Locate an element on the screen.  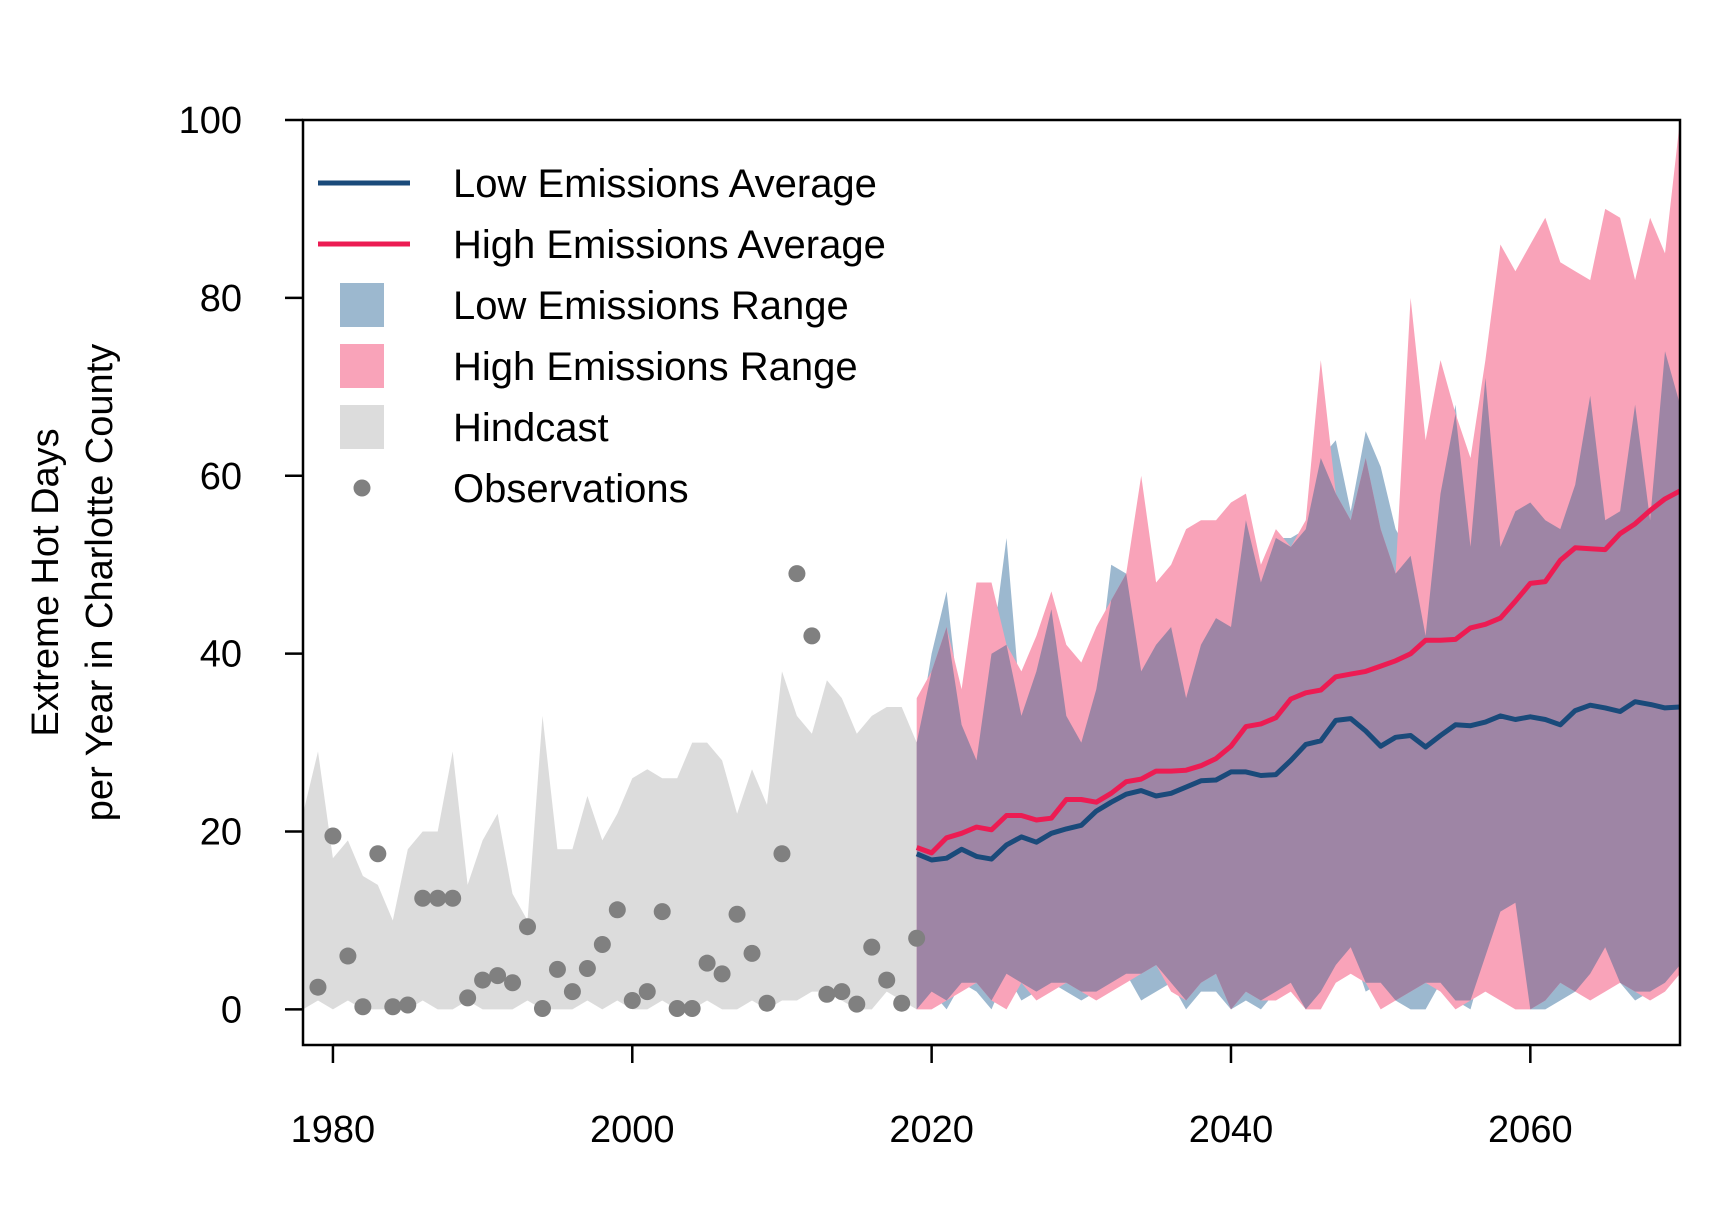
x-axis: 1980 2000 2020 2040 2060 is located at coordinates (932, 1097).